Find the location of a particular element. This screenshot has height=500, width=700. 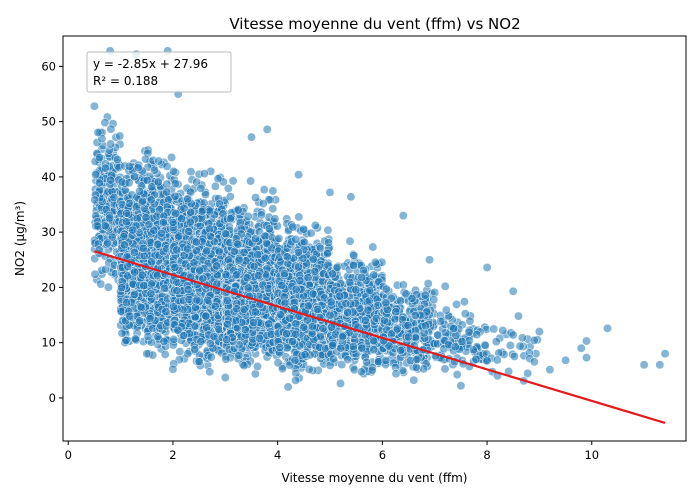

chart-title: Vitesse moyenne du vent (ffm) vs NO2 is located at coordinates (374, 24).